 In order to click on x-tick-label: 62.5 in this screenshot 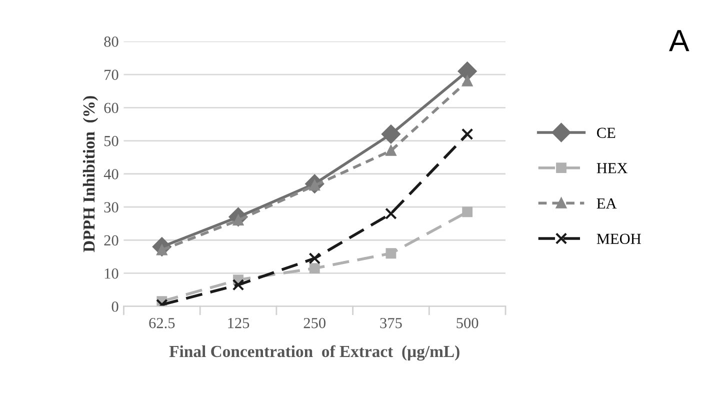, I will do `click(162, 323)`.